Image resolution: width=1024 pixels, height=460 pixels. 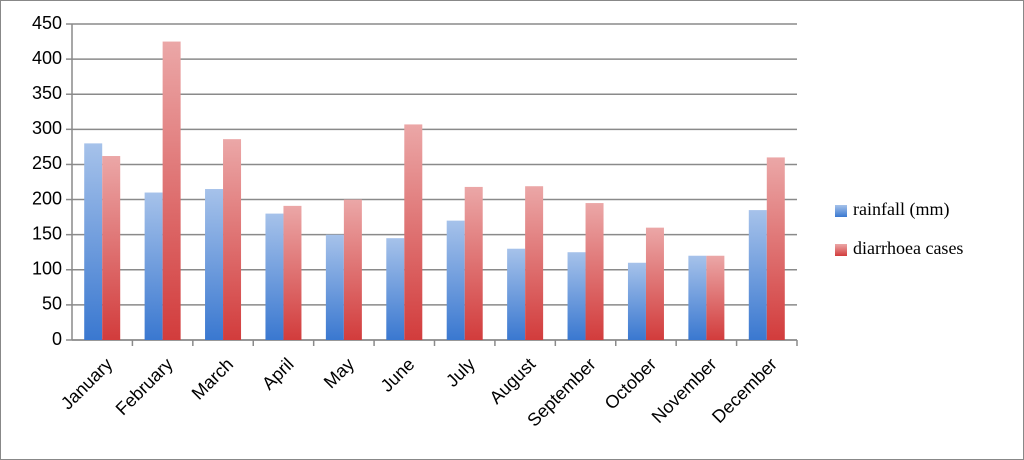 I want to click on legend-label: diarrhoea cases, so click(x=908, y=248).